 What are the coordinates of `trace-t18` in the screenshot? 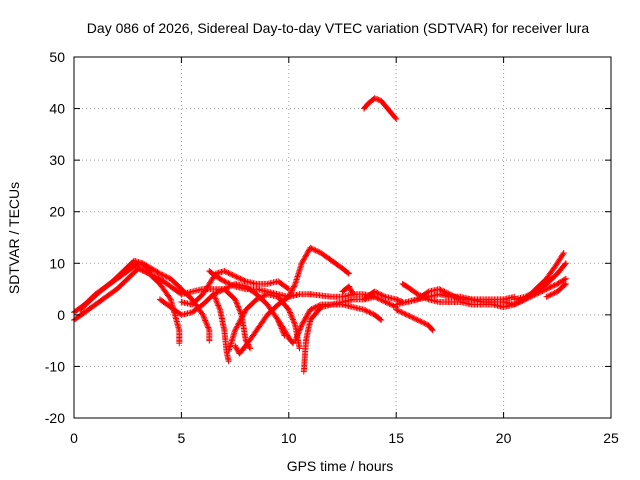 It's located at (414, 320).